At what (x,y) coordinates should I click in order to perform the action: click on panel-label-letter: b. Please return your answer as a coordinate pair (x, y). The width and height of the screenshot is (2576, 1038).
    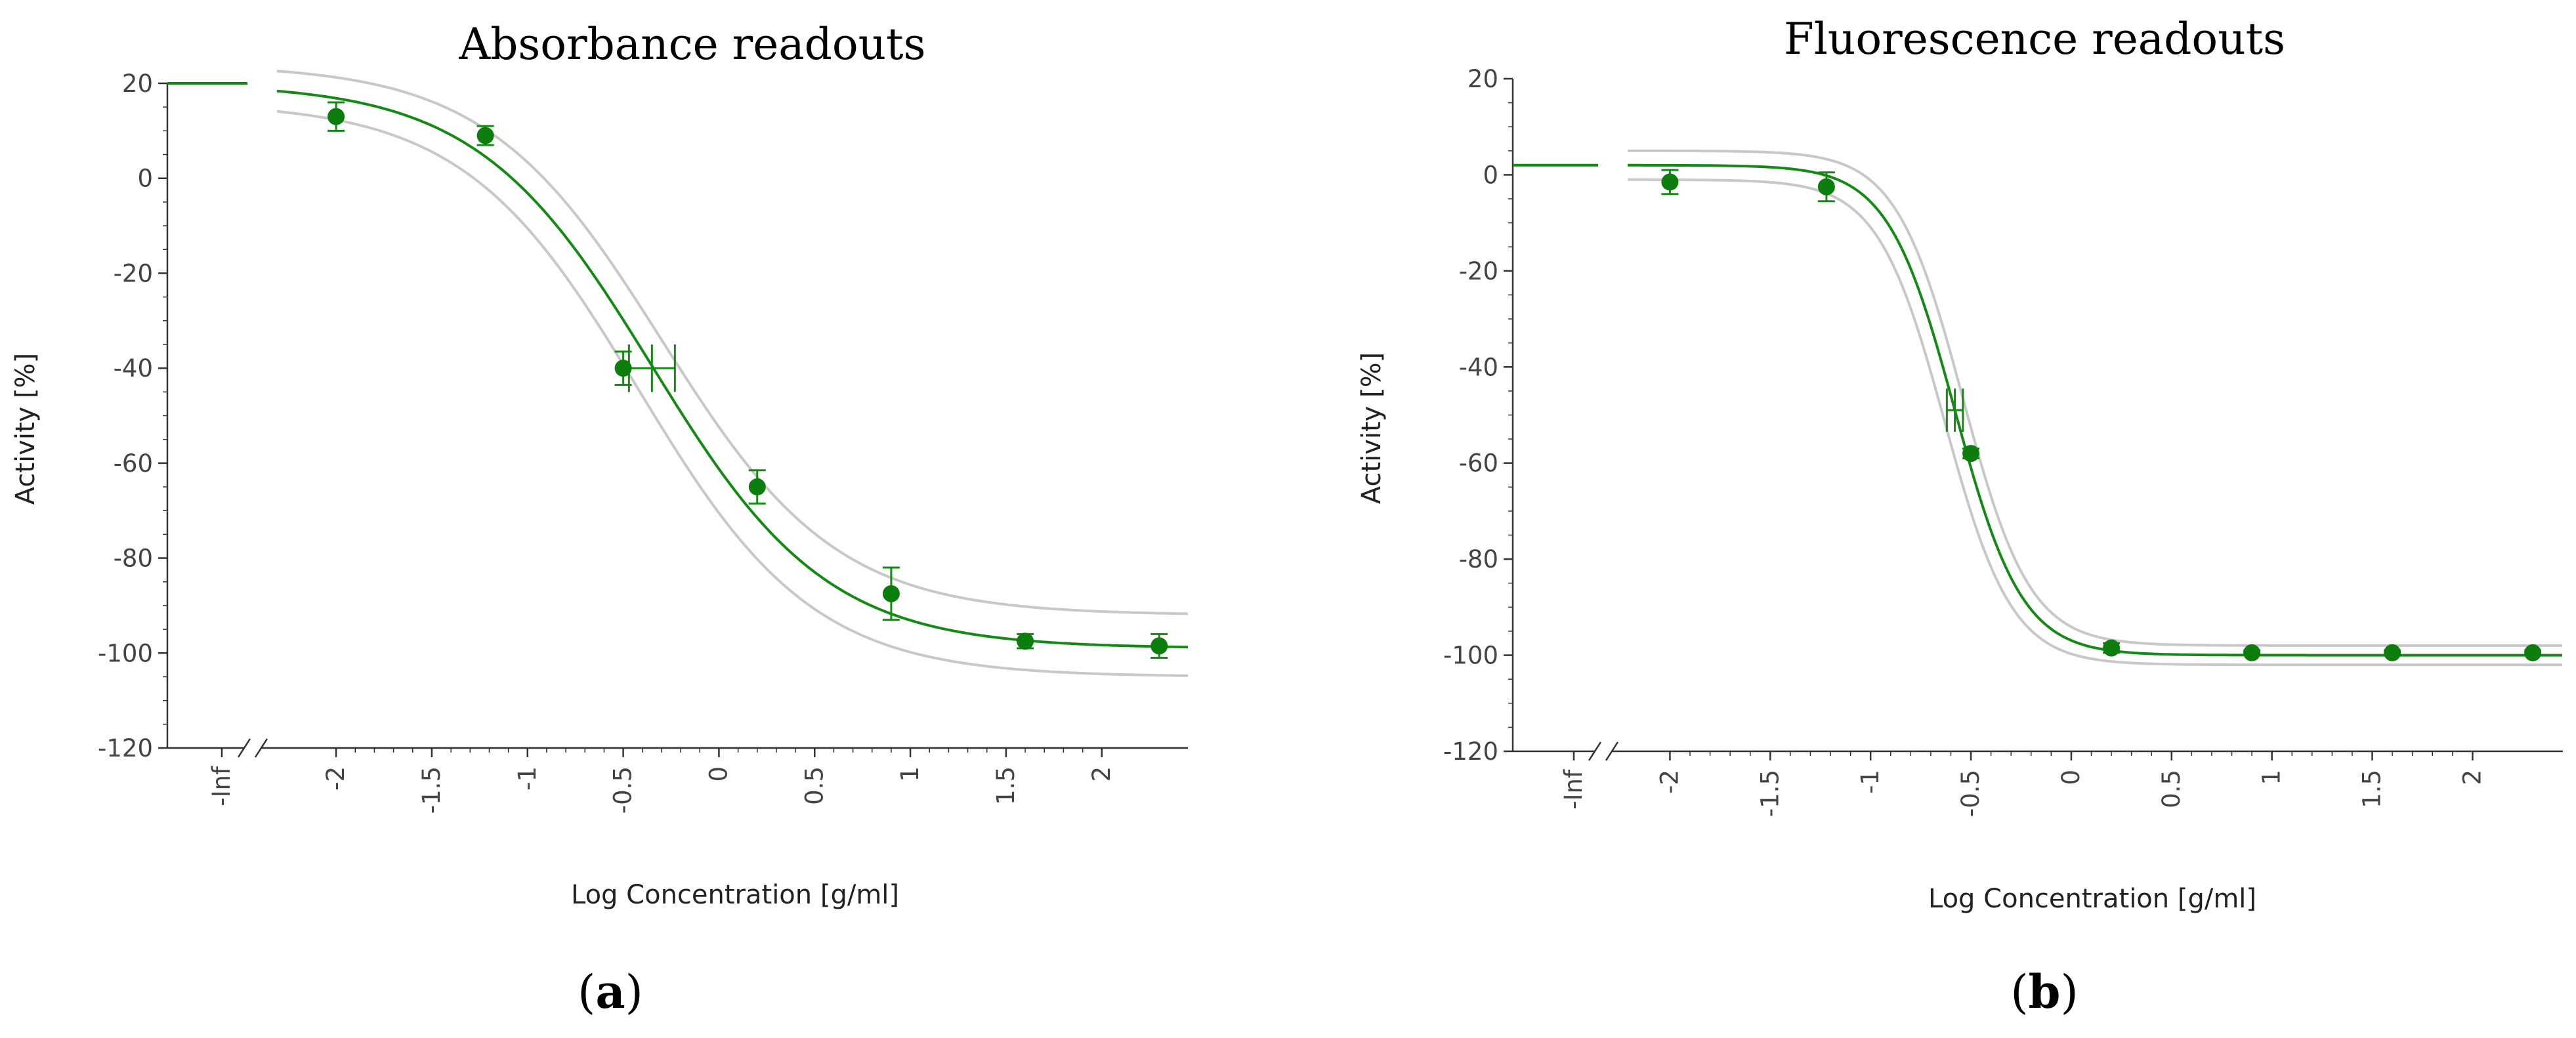
    Looking at the image, I should click on (2045, 992).